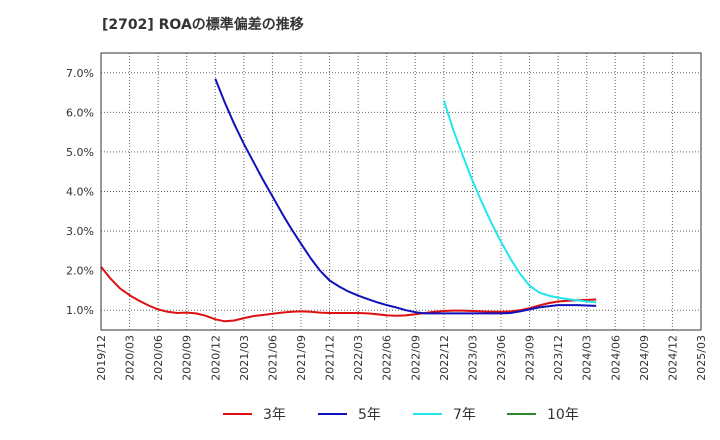  What do you see at coordinates (80, 152) in the screenshot?
I see `y-tick-label: 5.0%` at bounding box center [80, 152].